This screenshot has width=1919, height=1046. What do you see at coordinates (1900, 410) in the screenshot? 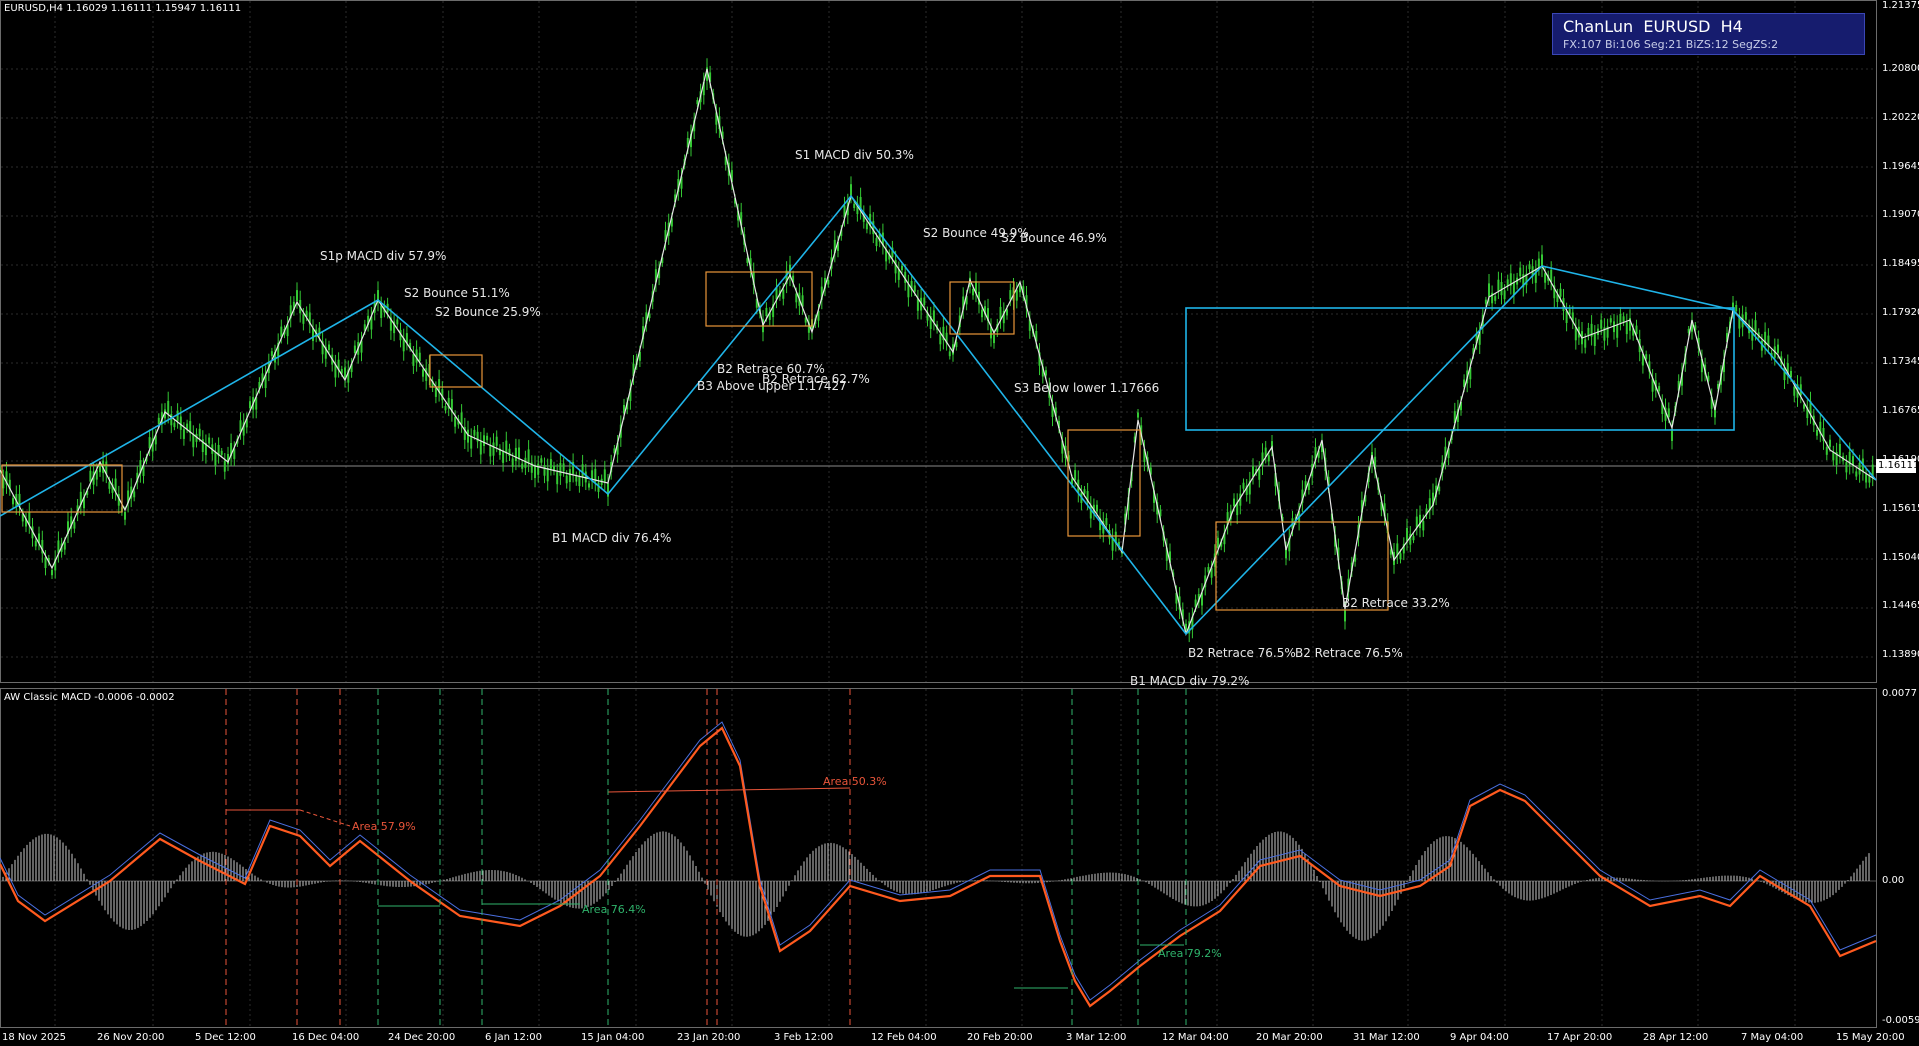
I see `price-tick: 1.16765` at bounding box center [1900, 410].